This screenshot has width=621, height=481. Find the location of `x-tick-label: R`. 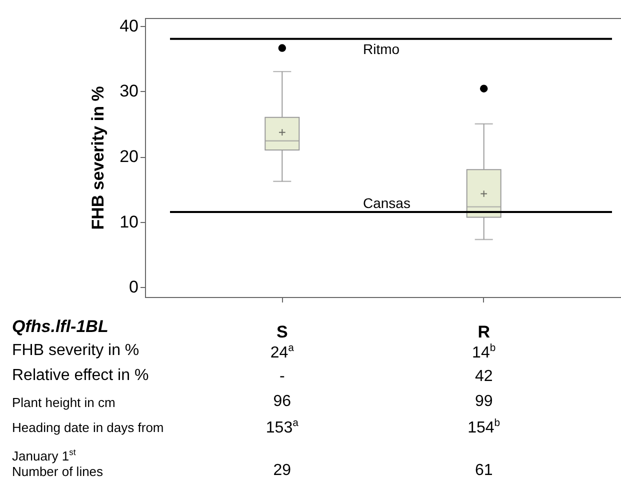

x-tick-label: R is located at coordinates (484, 332).